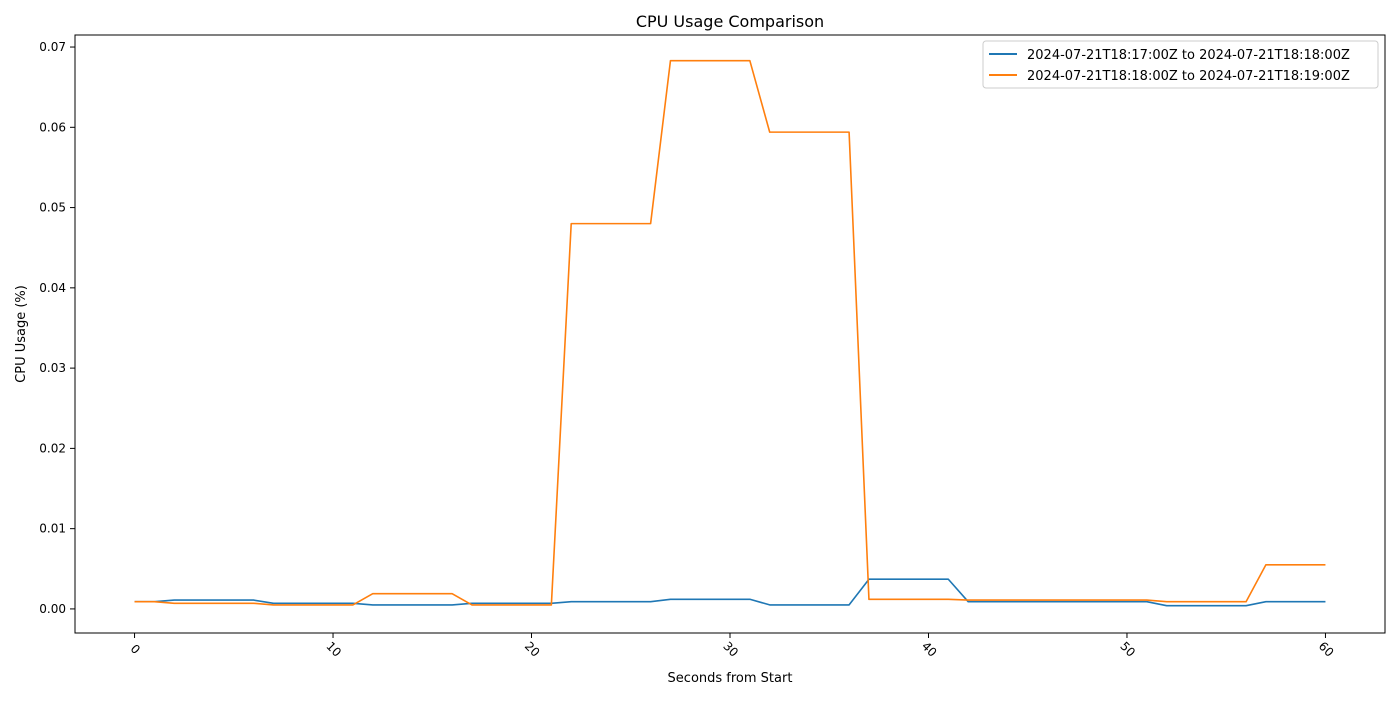  Describe the element at coordinates (52, 448) in the screenshot. I see `y-tick-label: 0.02` at that location.